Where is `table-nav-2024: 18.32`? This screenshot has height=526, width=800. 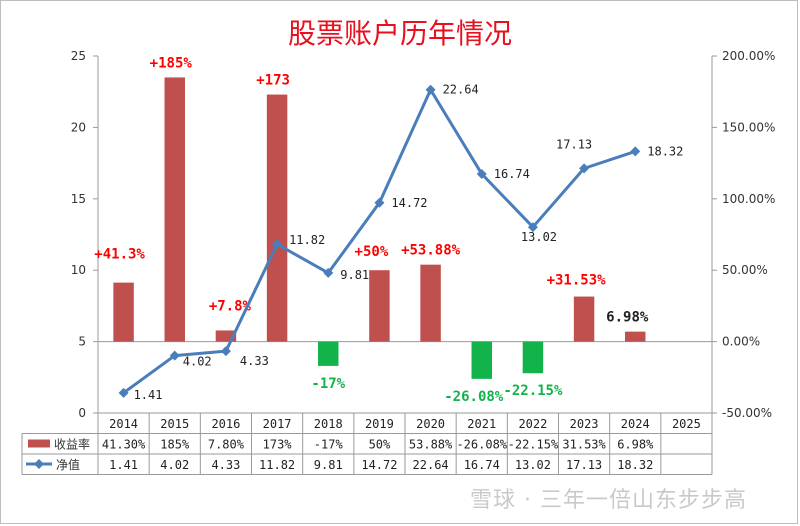 table-nav-2024: 18.32 is located at coordinates (635, 465).